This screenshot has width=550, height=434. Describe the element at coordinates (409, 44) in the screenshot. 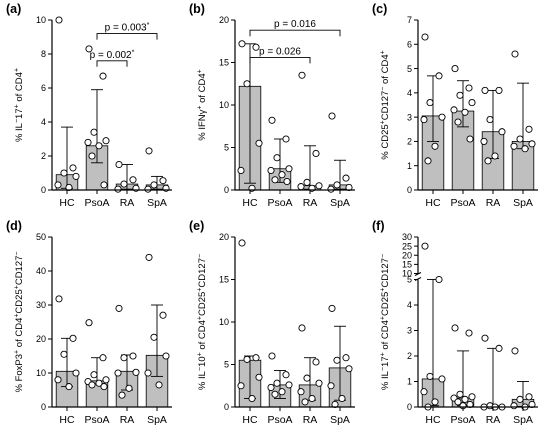

I see `y-tick-label: 6` at that location.